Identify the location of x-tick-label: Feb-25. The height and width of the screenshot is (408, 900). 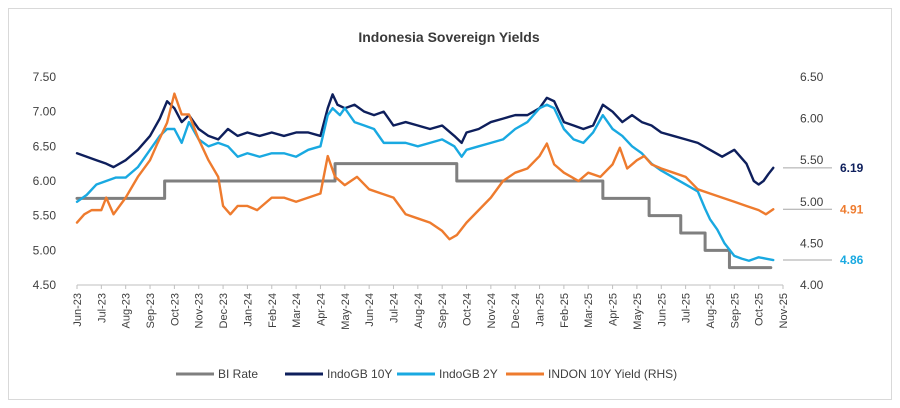
(565, 310).